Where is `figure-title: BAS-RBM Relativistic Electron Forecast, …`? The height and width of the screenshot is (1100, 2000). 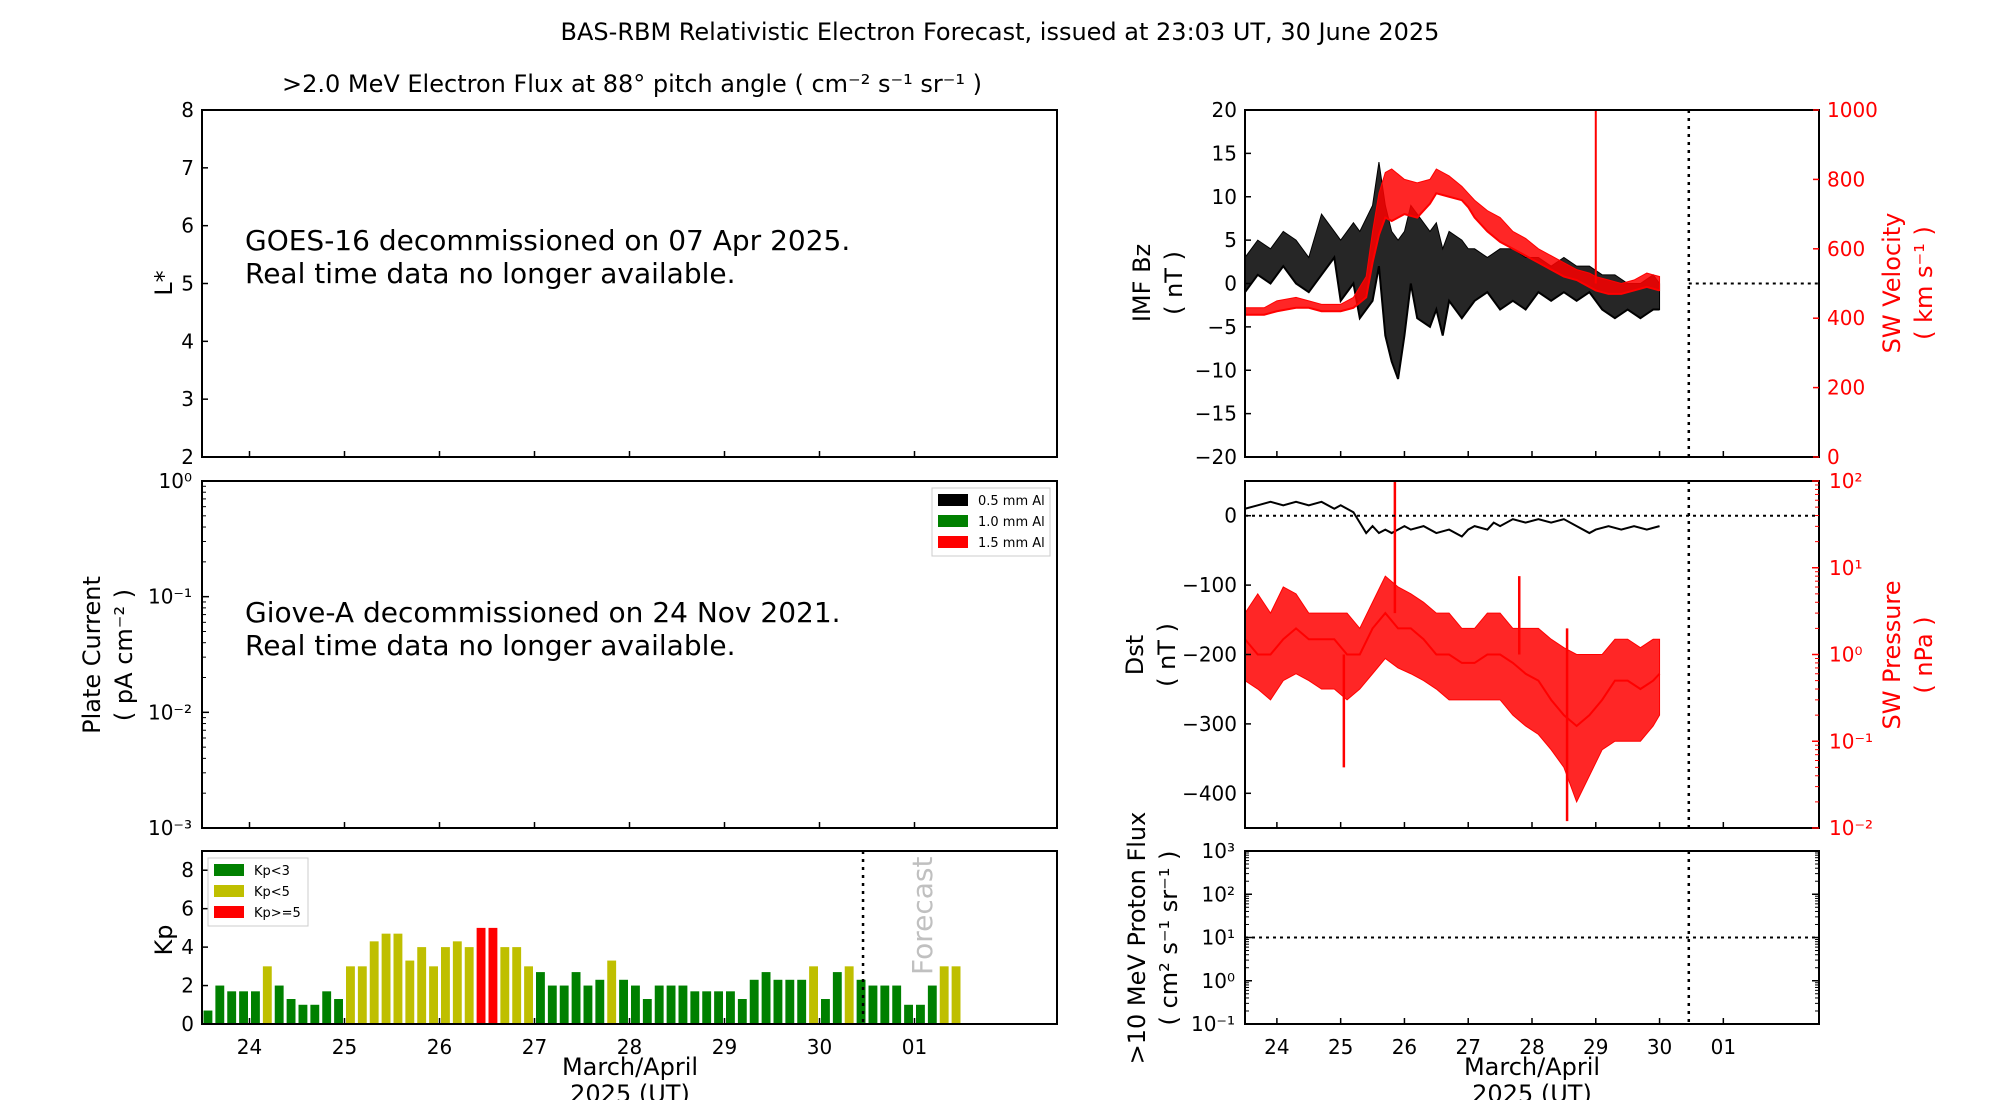
figure-title: BAS-RBM Relativistic Electron Forecast, … is located at coordinates (1000, 32).